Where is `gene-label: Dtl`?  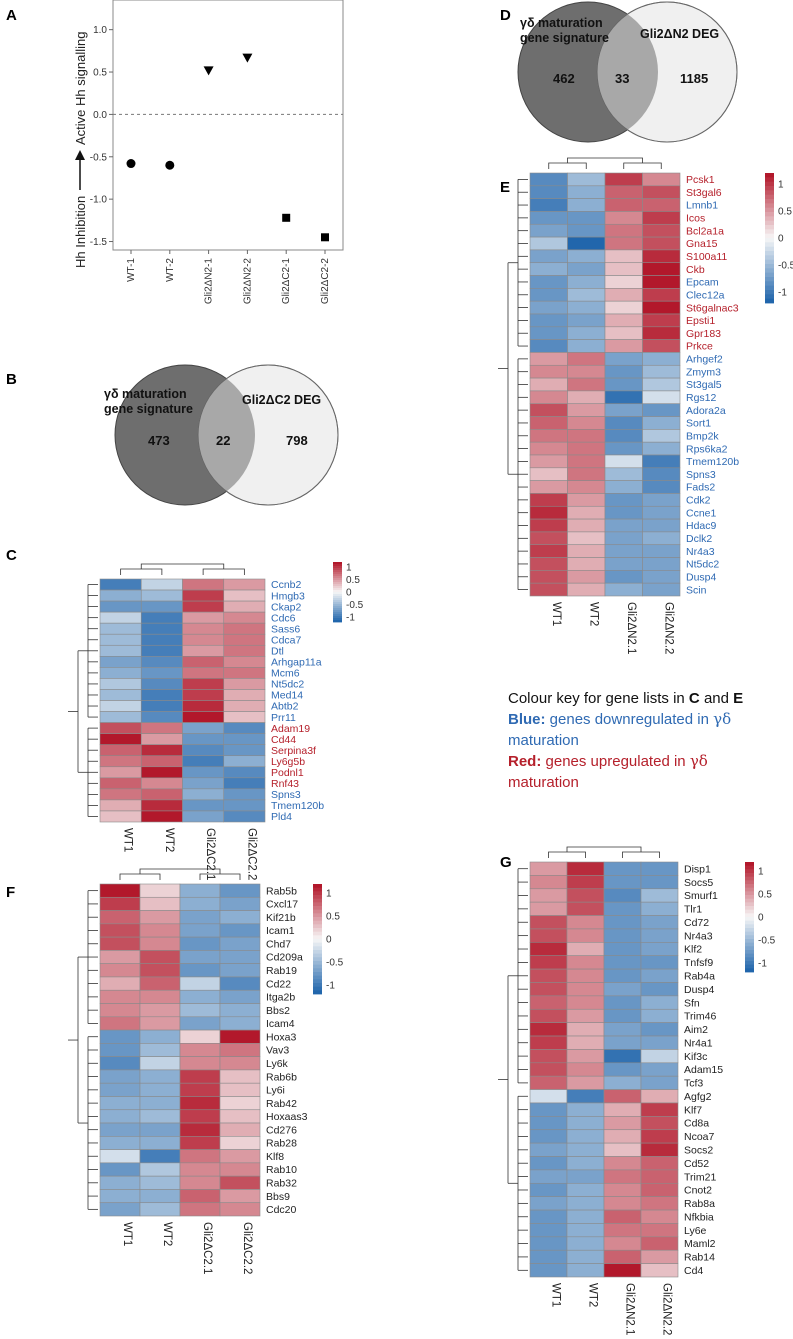 gene-label: Dtl is located at coordinates (277, 651).